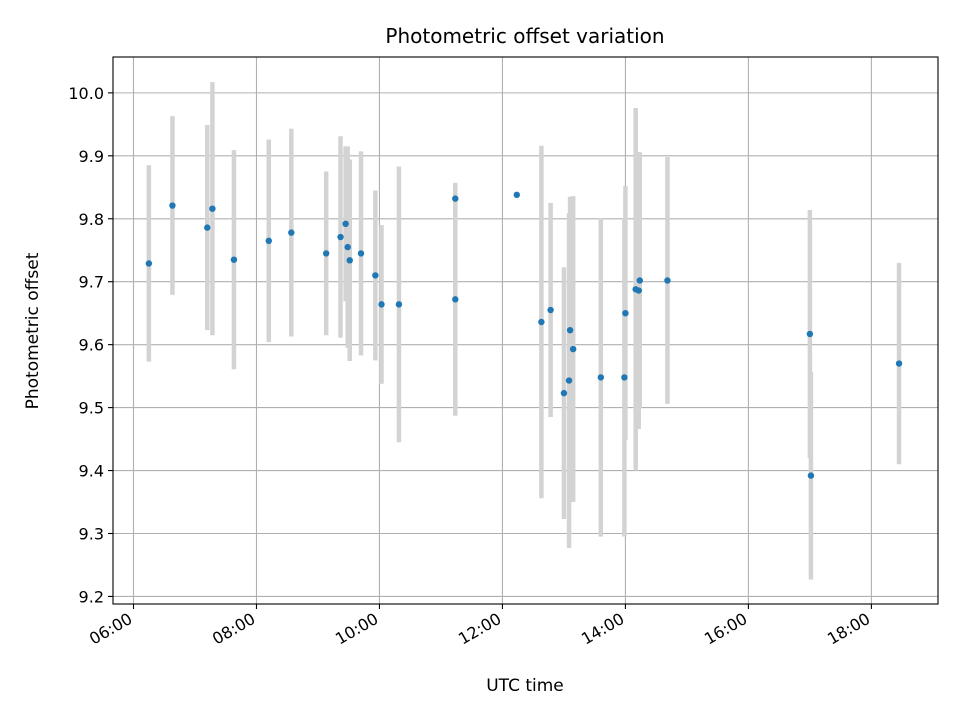 Image resolution: width=960 pixels, height=720 pixels. Describe the element at coordinates (233, 629) in the screenshot. I see `x-tick-label: 08:00` at that location.